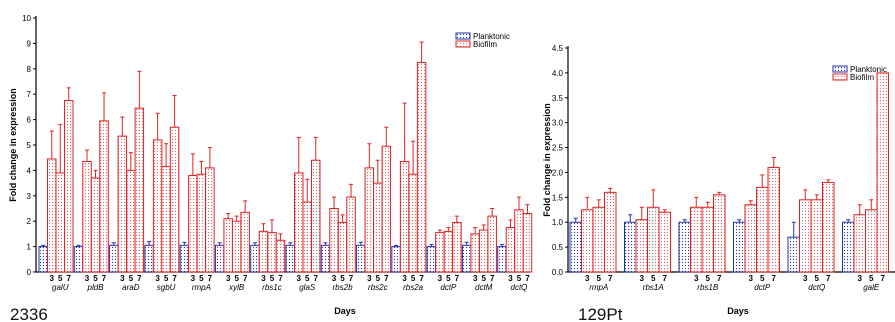 Image resolution: width=895 pixels, height=322 pixels. Describe the element at coordinates (558, 73) in the screenshot. I see `y-tick-label: 4.0` at that location.